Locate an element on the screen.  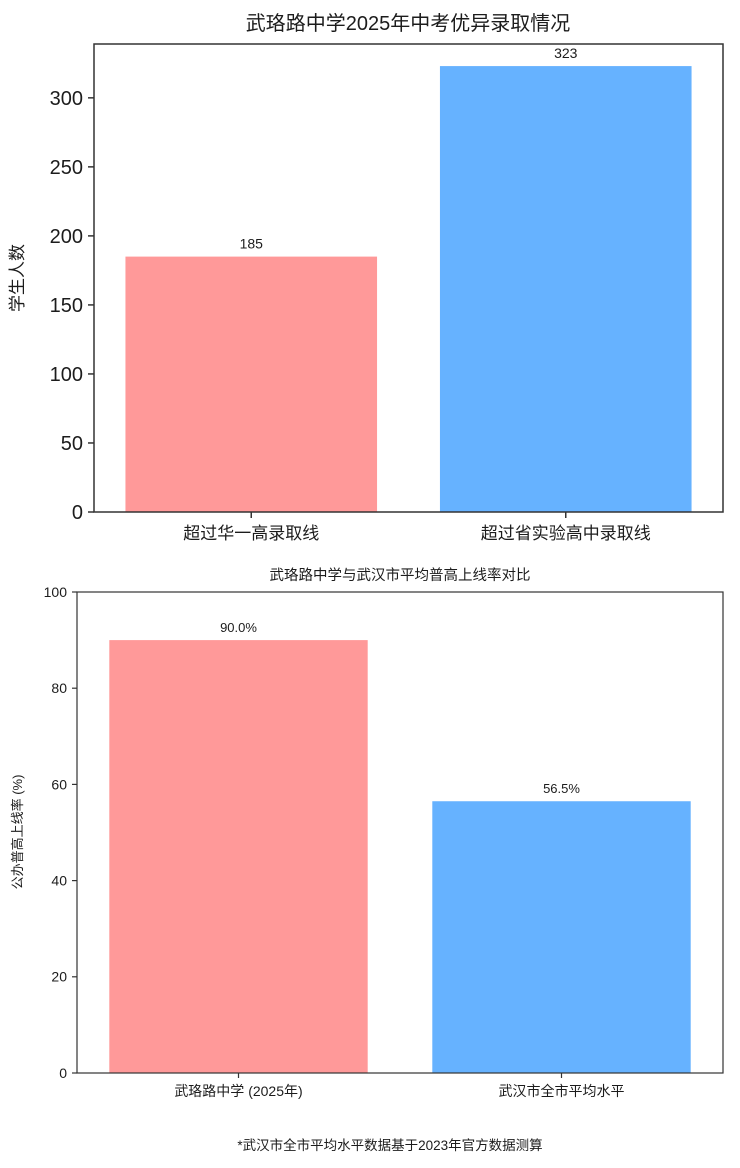
chart-title: 武珞路中学2025年中考优异录取情况 is located at coordinates (408, 23).